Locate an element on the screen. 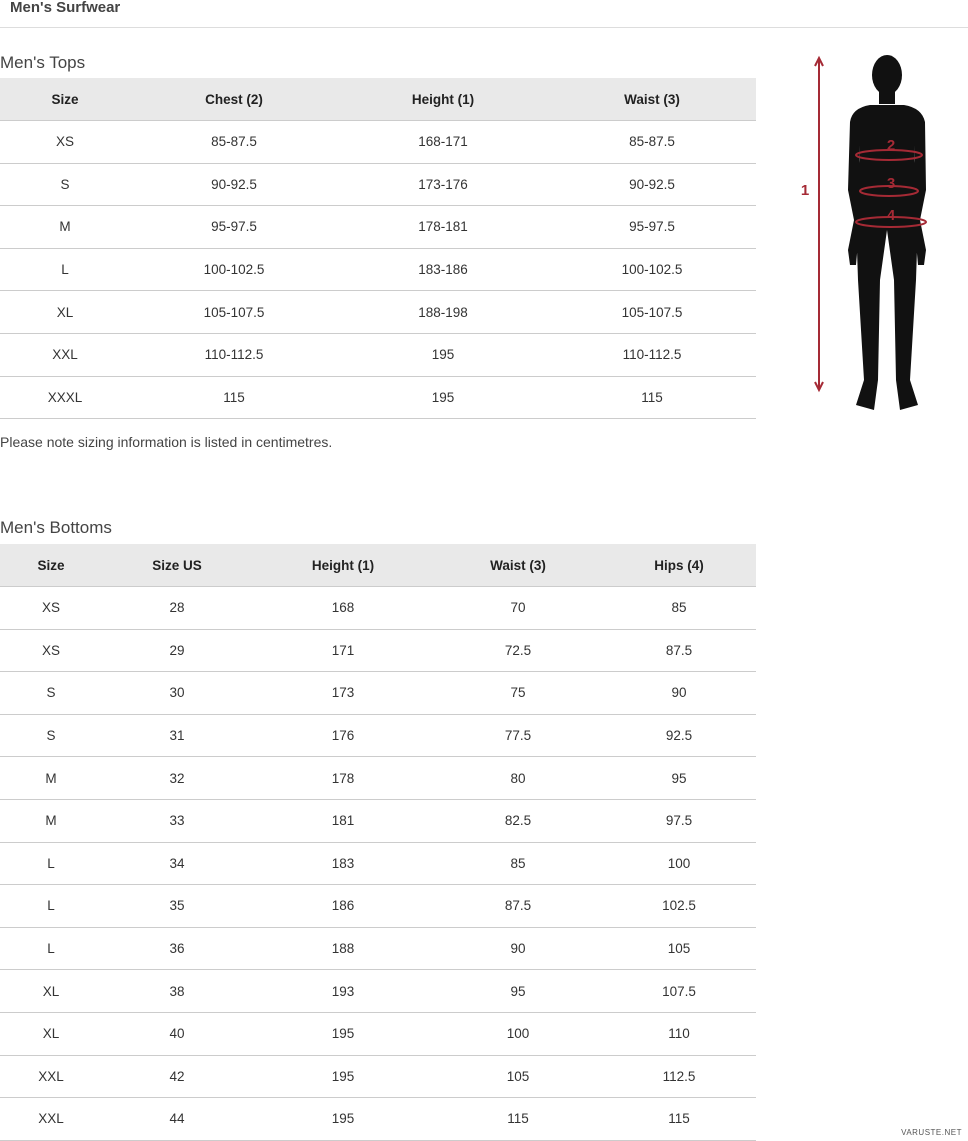  table-row: L 100-102.5 183-186 100-102.5 is located at coordinates (378, 270).